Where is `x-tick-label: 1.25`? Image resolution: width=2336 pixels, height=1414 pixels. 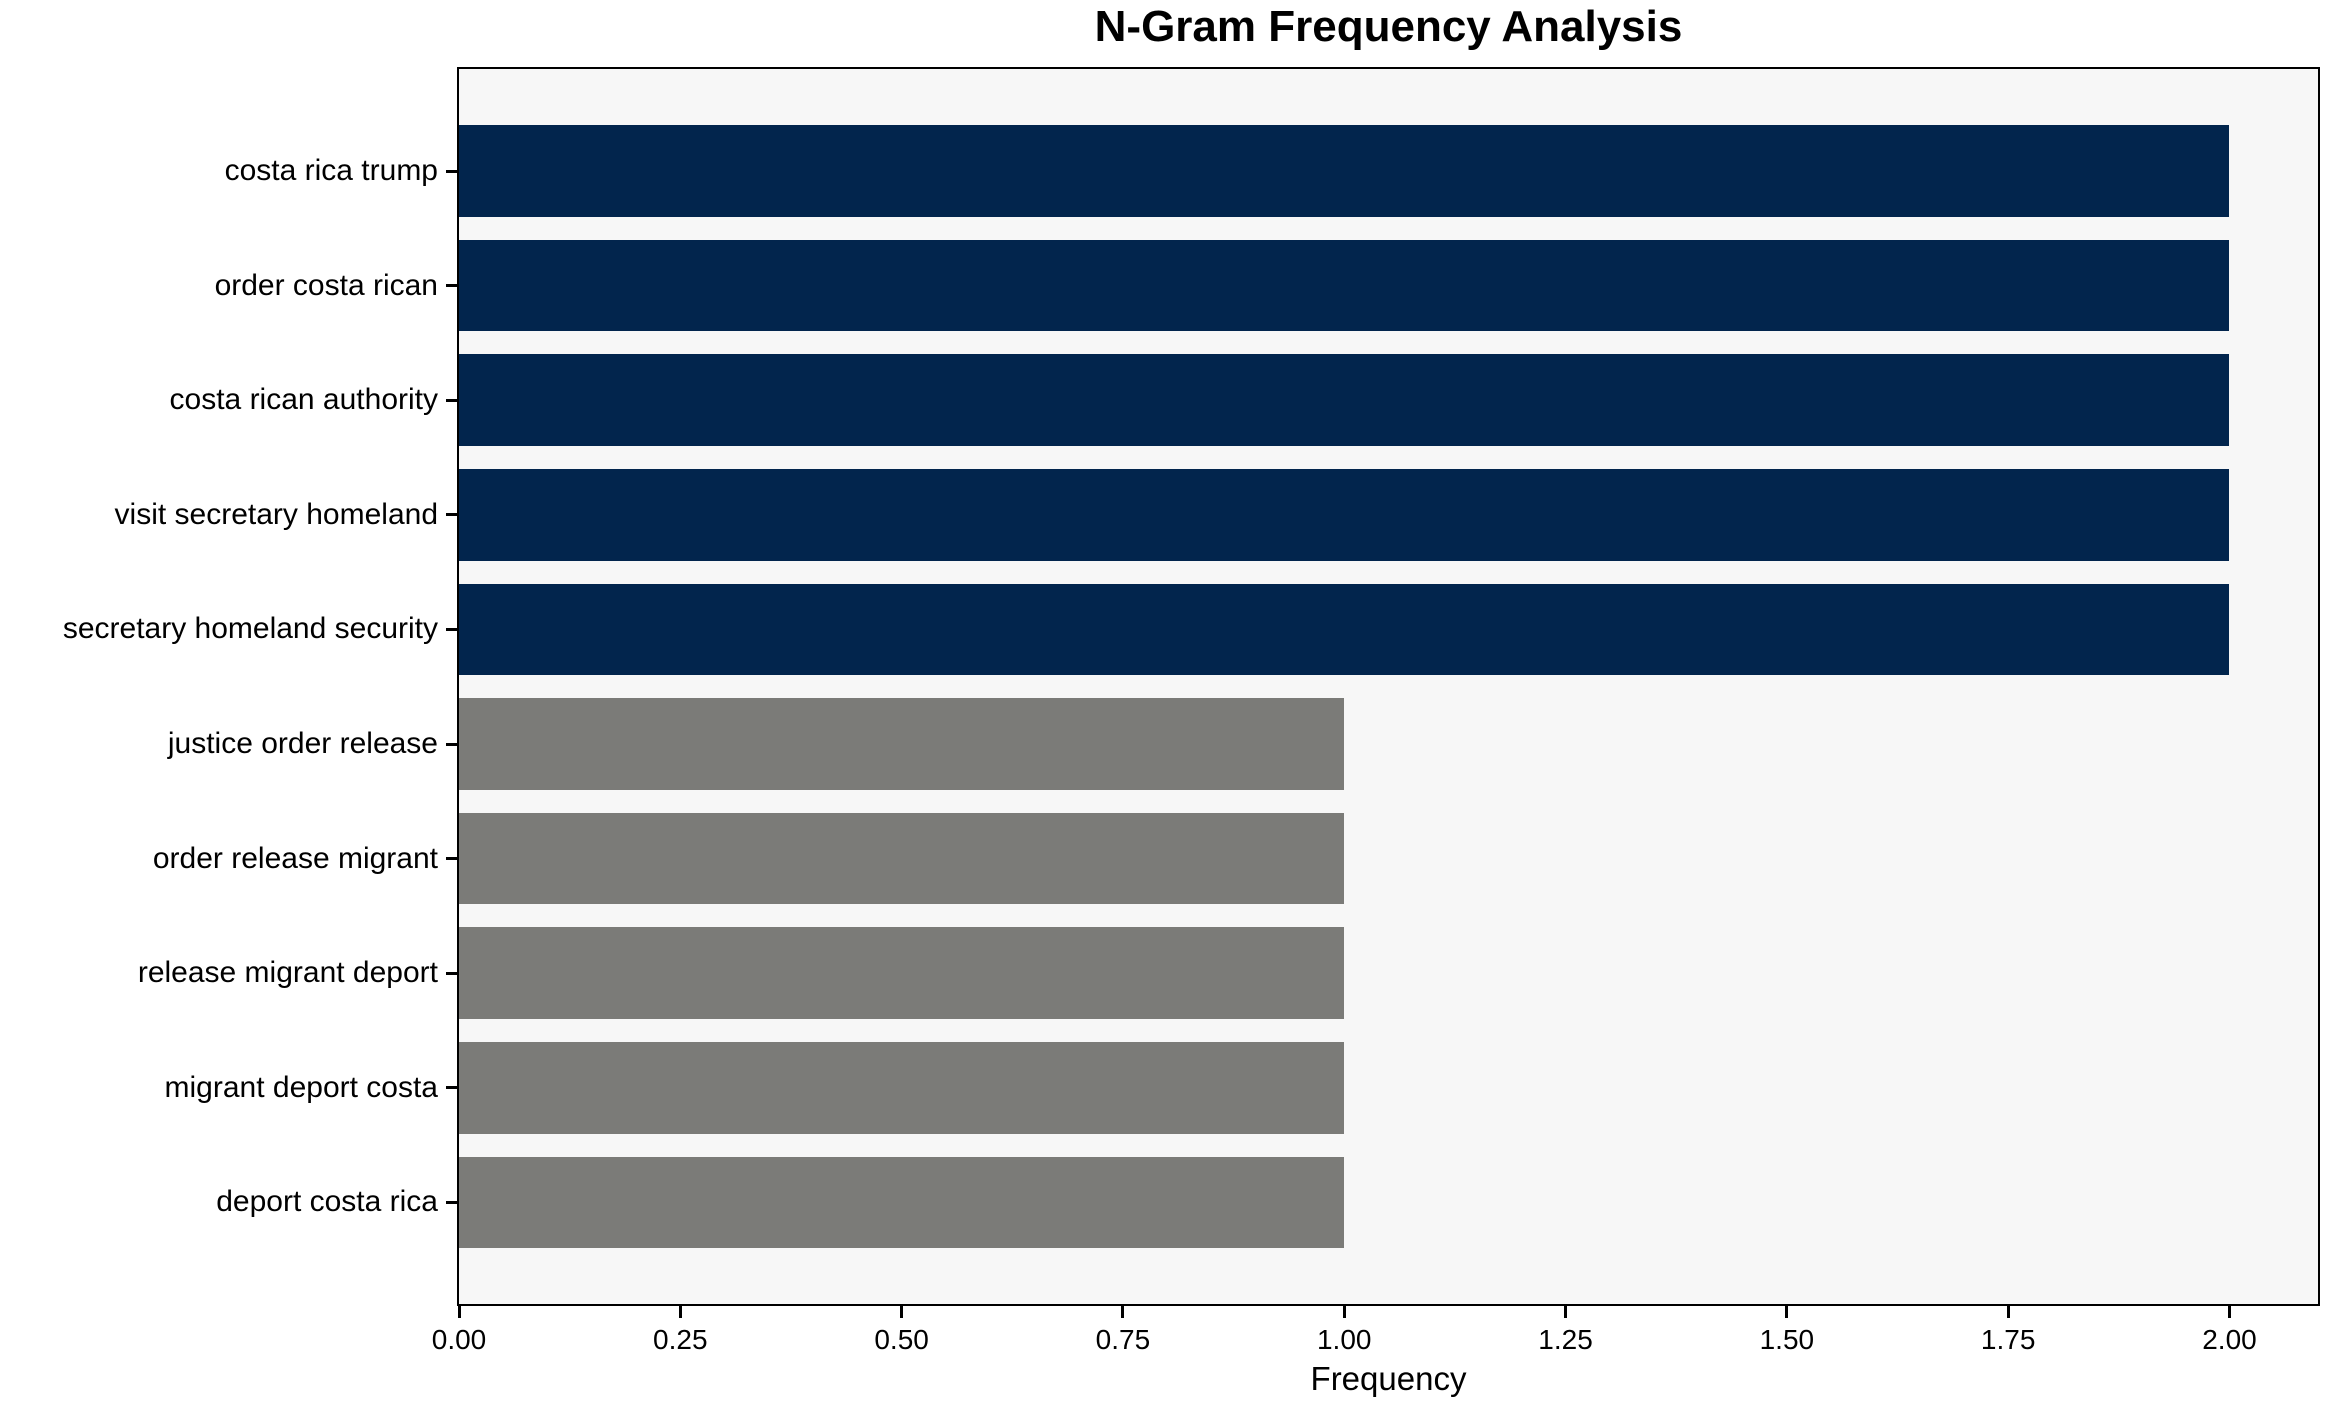
x-tick-label: 1.25 is located at coordinates (1565, 1339).